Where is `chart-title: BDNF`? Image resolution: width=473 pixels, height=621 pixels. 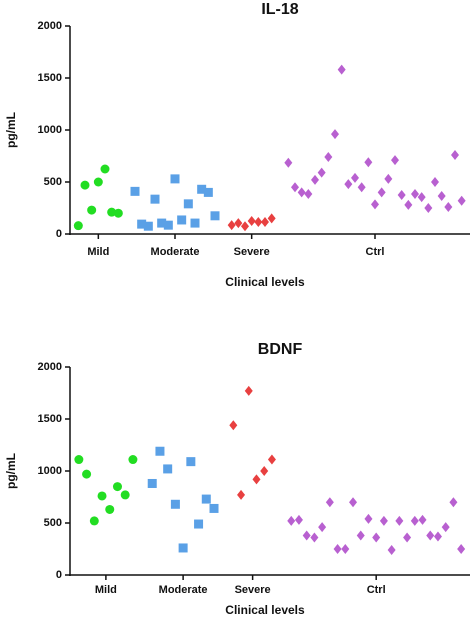 chart-title: BDNF is located at coordinates (280, 349).